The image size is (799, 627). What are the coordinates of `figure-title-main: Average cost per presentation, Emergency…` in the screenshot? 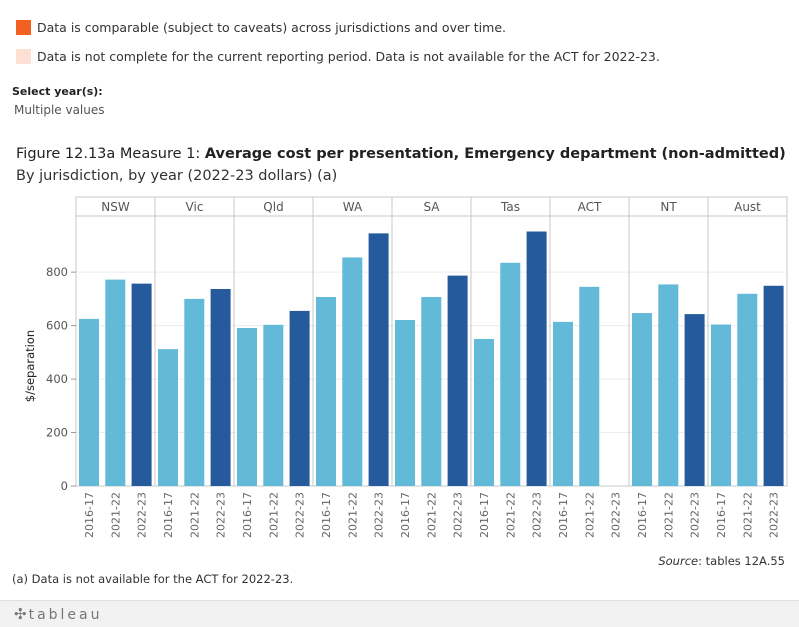 It's located at (495, 154).